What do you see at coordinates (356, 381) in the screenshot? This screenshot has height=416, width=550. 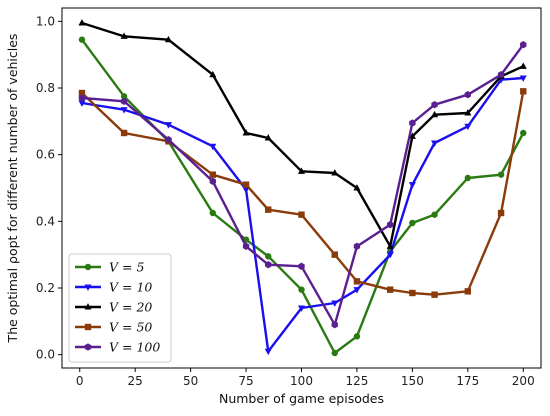 I see `x-tick-label: 125` at bounding box center [356, 381].